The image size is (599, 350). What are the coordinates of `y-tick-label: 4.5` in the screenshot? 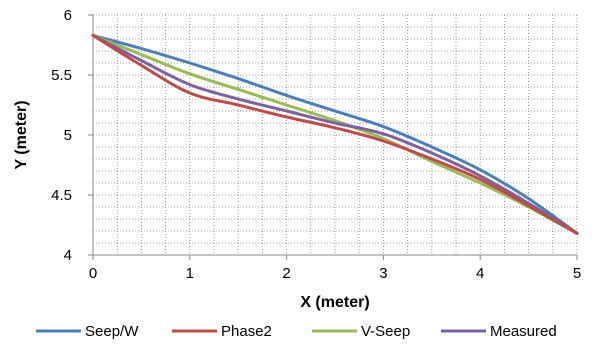 It's located at (61, 195).